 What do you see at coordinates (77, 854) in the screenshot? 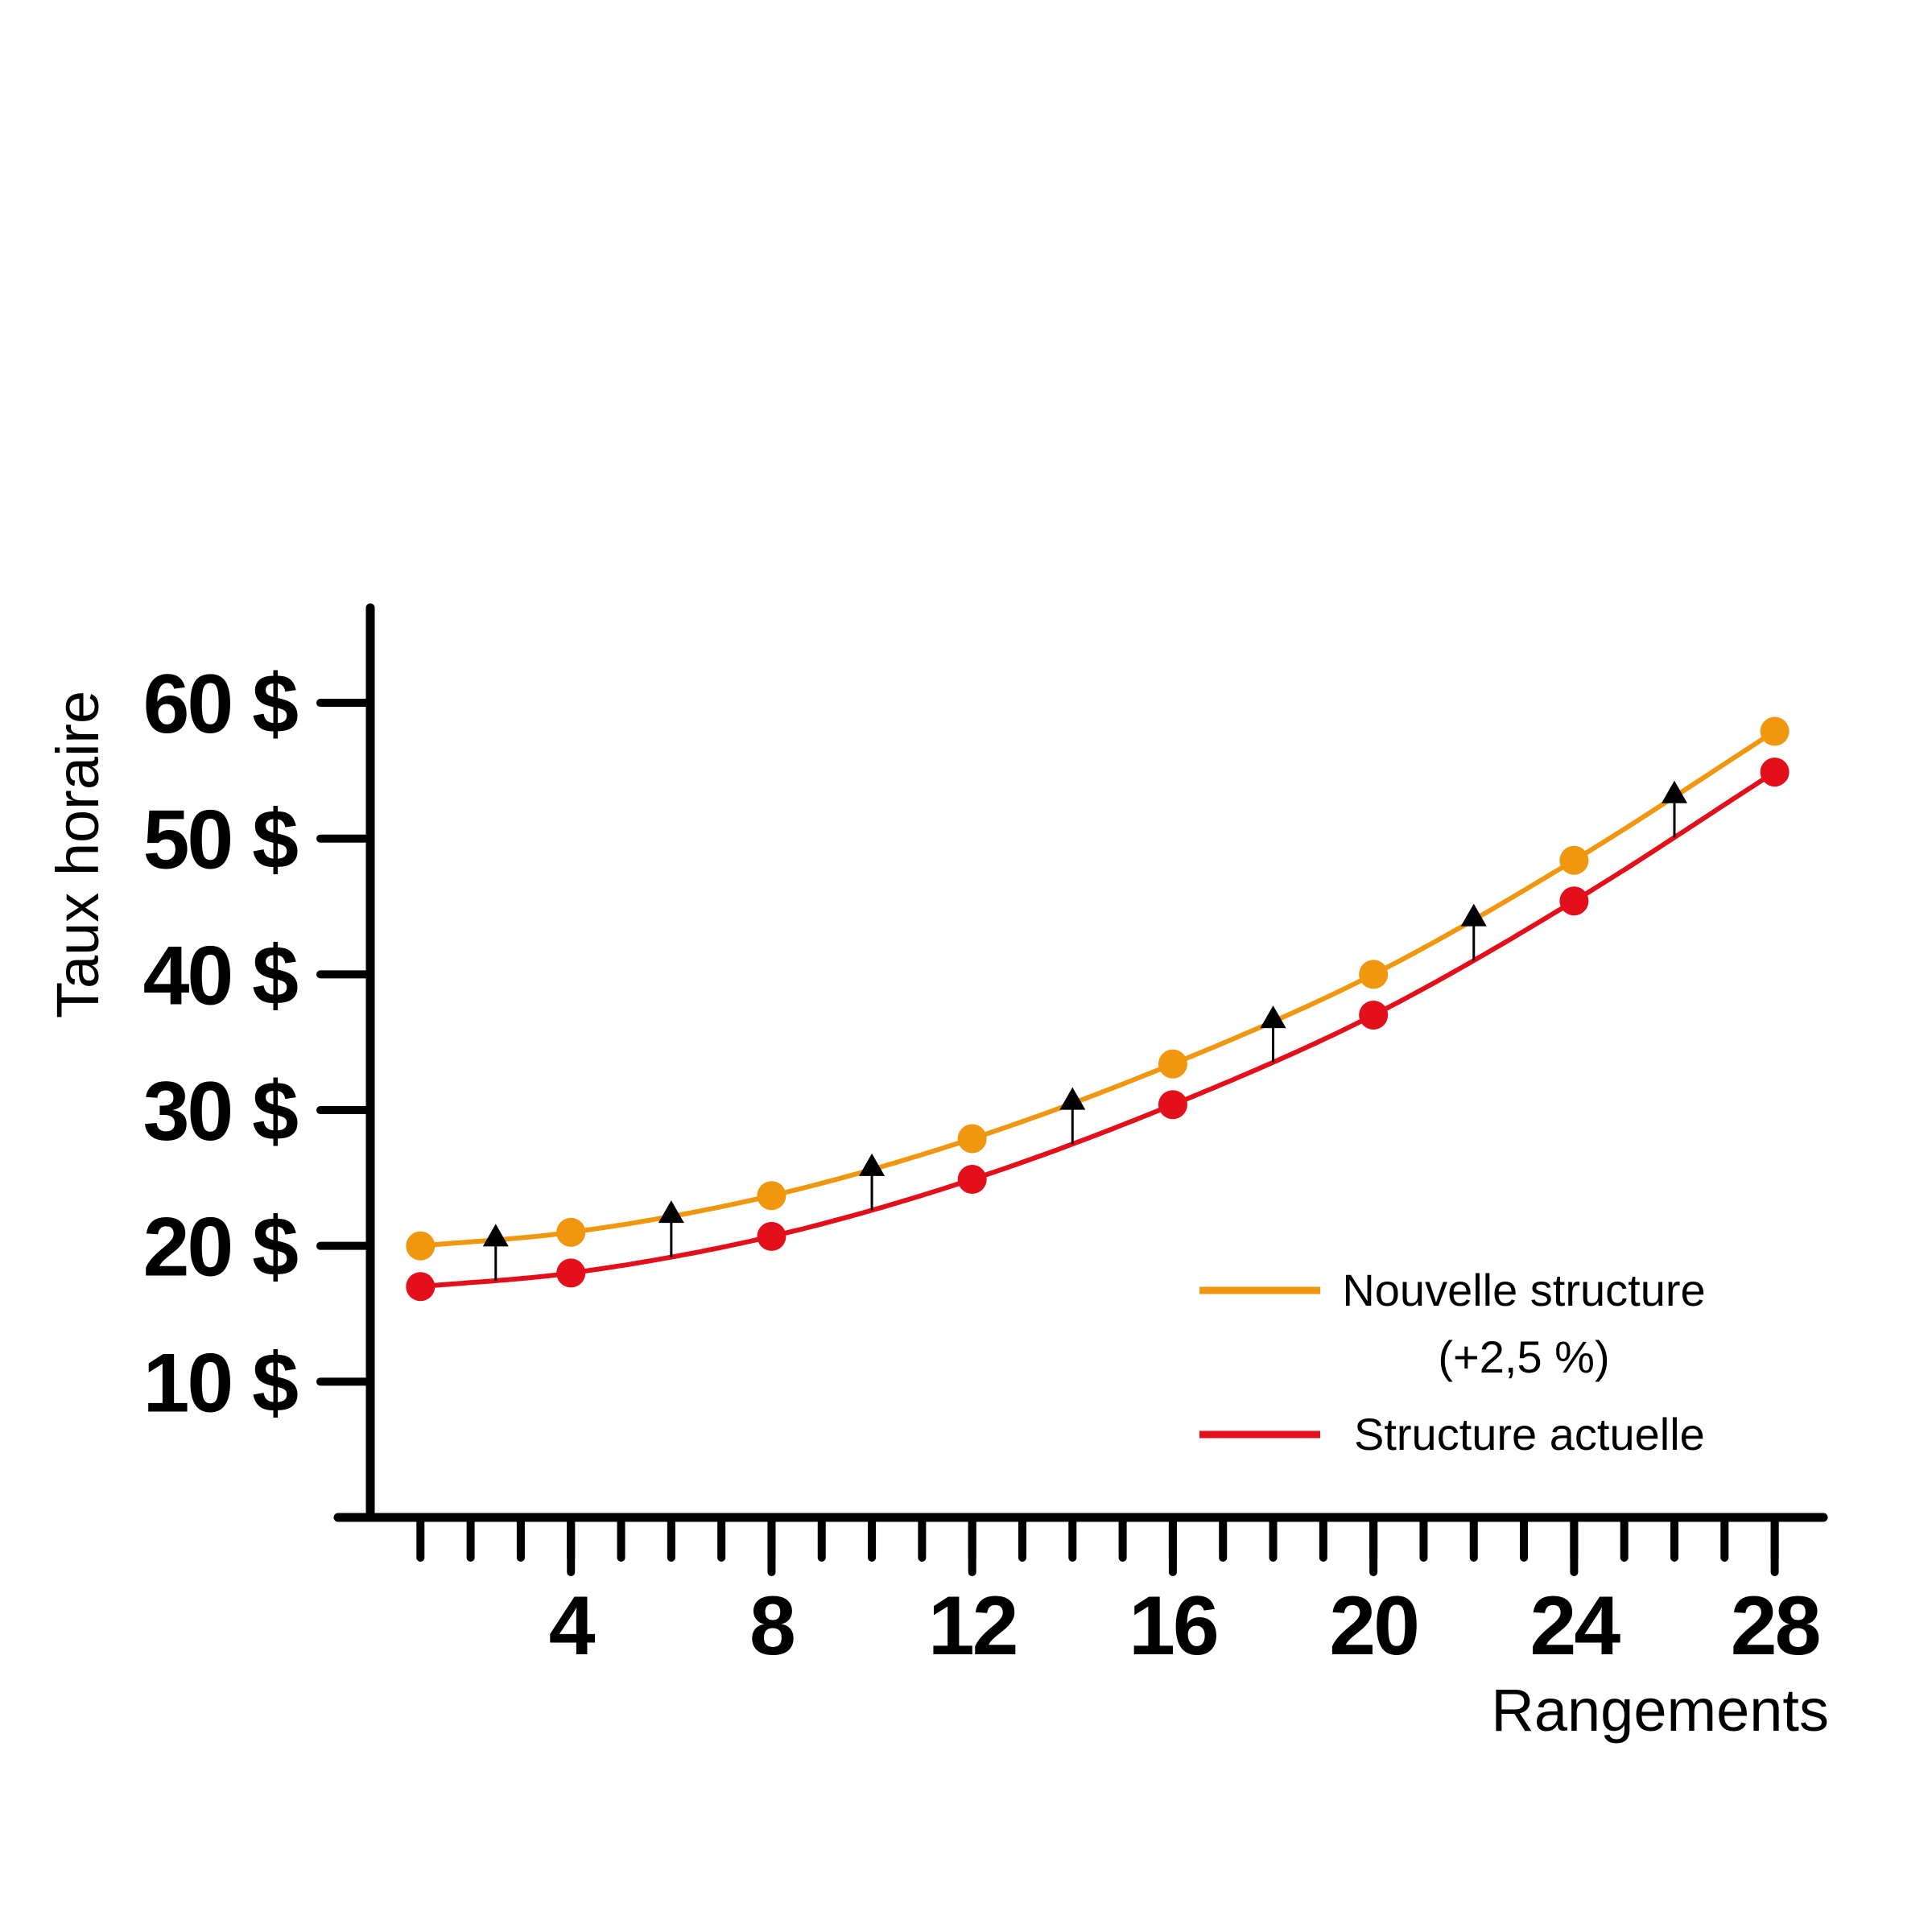
I see `y-axis-title: Taux horaire` at bounding box center [77, 854].